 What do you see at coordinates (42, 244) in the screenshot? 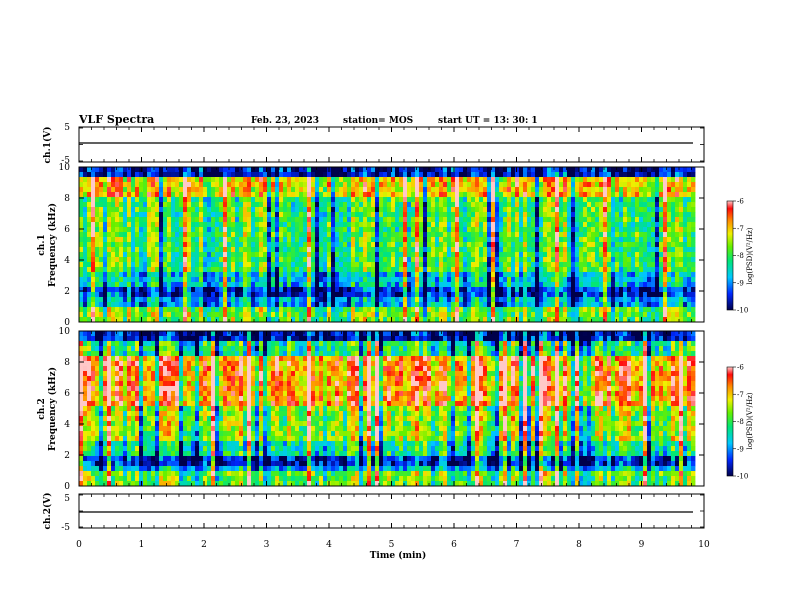
I see `ch1-spec-ylabel-line1: ch.1` at bounding box center [42, 244].